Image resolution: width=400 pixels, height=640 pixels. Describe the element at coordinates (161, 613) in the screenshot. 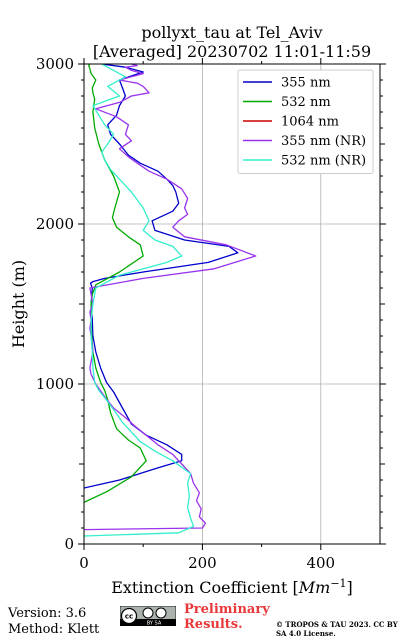

I see `sa-icon` at that location.